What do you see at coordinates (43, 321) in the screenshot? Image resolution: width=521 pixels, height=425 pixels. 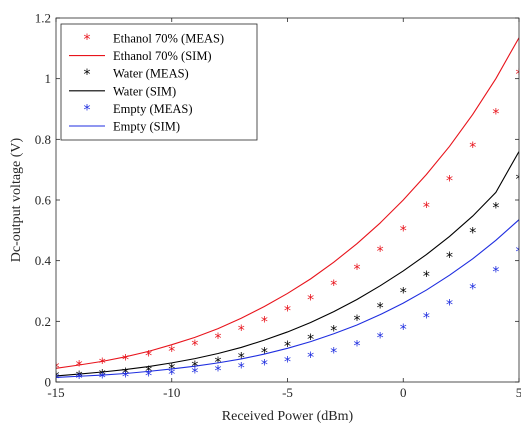 I see `y-tick-label: 0.2` at bounding box center [43, 321].